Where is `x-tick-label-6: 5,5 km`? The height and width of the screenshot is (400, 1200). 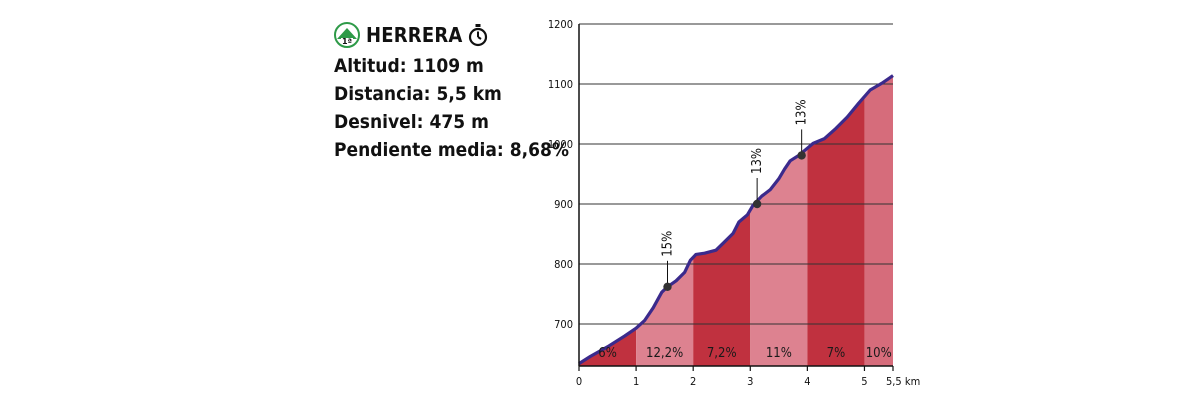
x-tick-label-6: 5,5 km is located at coordinates (903, 381).